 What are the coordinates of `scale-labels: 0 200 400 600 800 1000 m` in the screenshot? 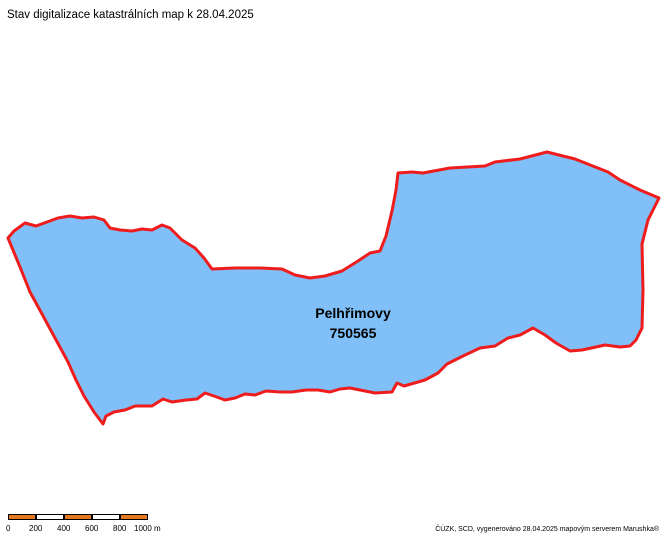 It's located at (100, 530).